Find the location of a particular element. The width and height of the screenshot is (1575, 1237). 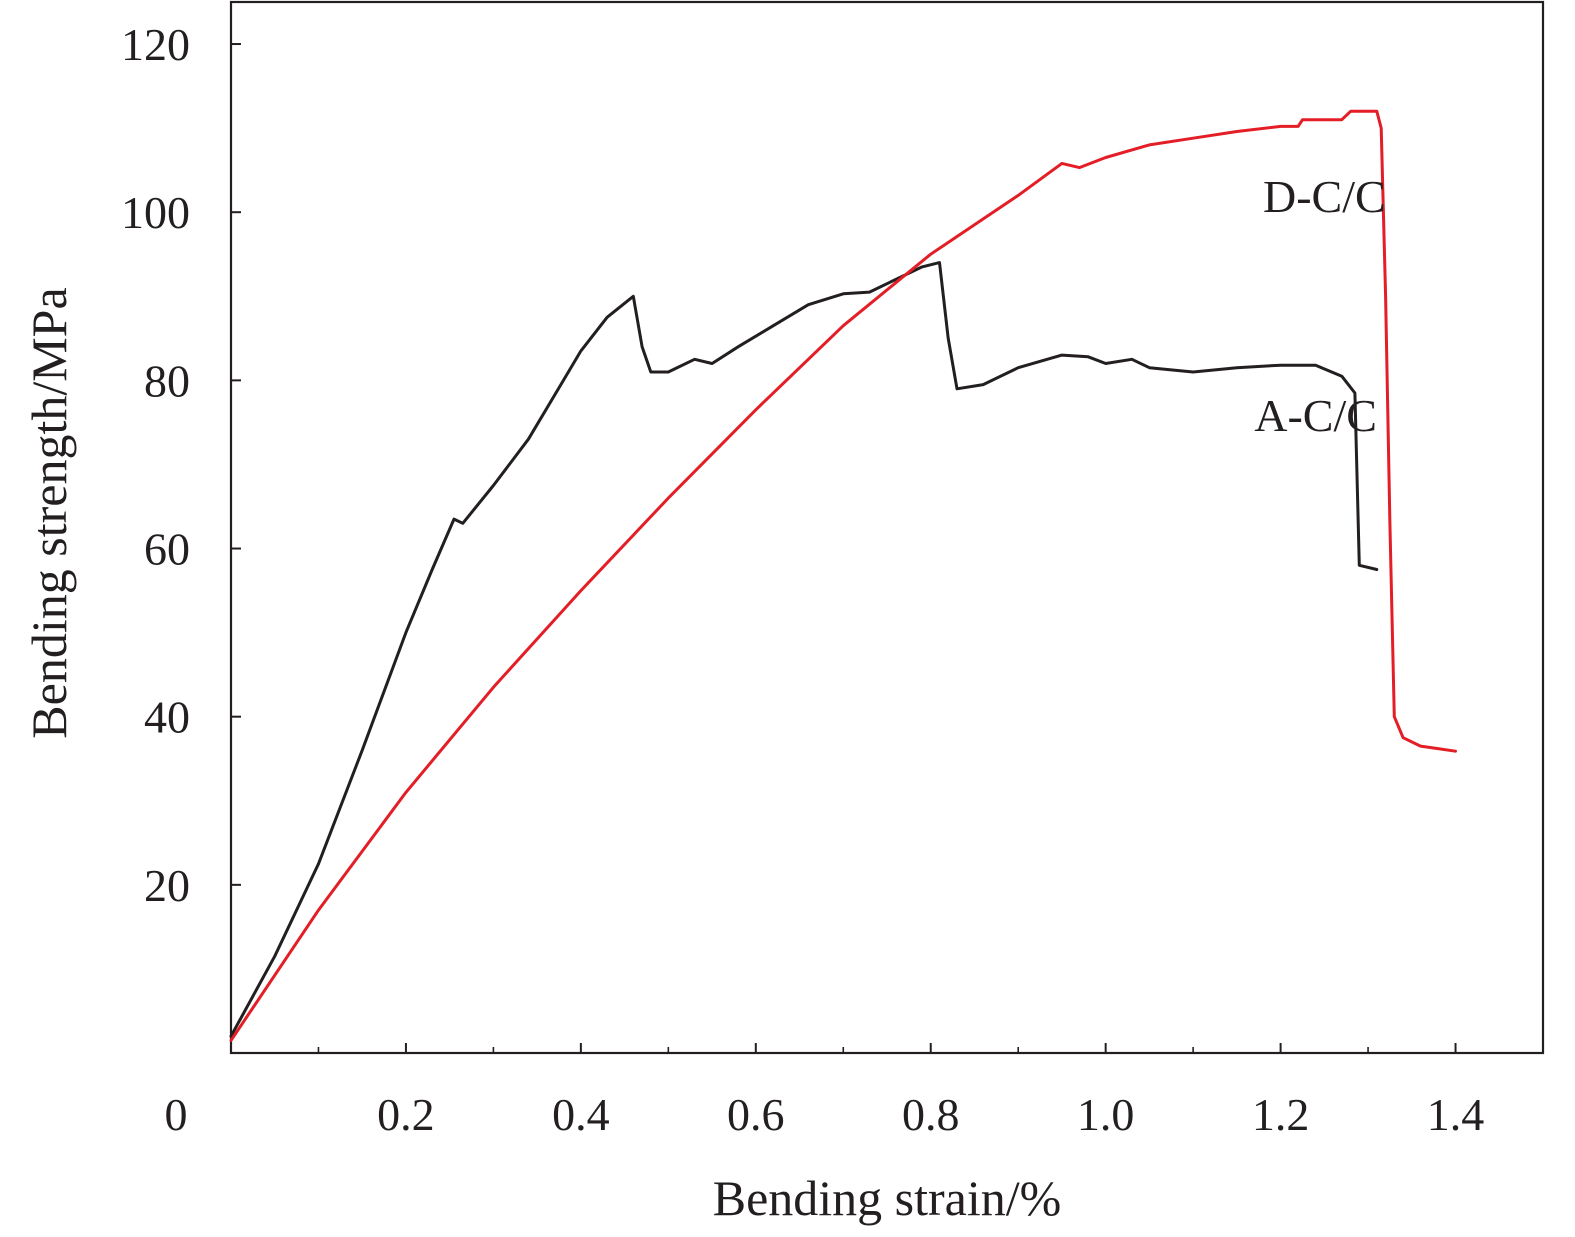

x-tick-label: 0.2 is located at coordinates (406, 1114).